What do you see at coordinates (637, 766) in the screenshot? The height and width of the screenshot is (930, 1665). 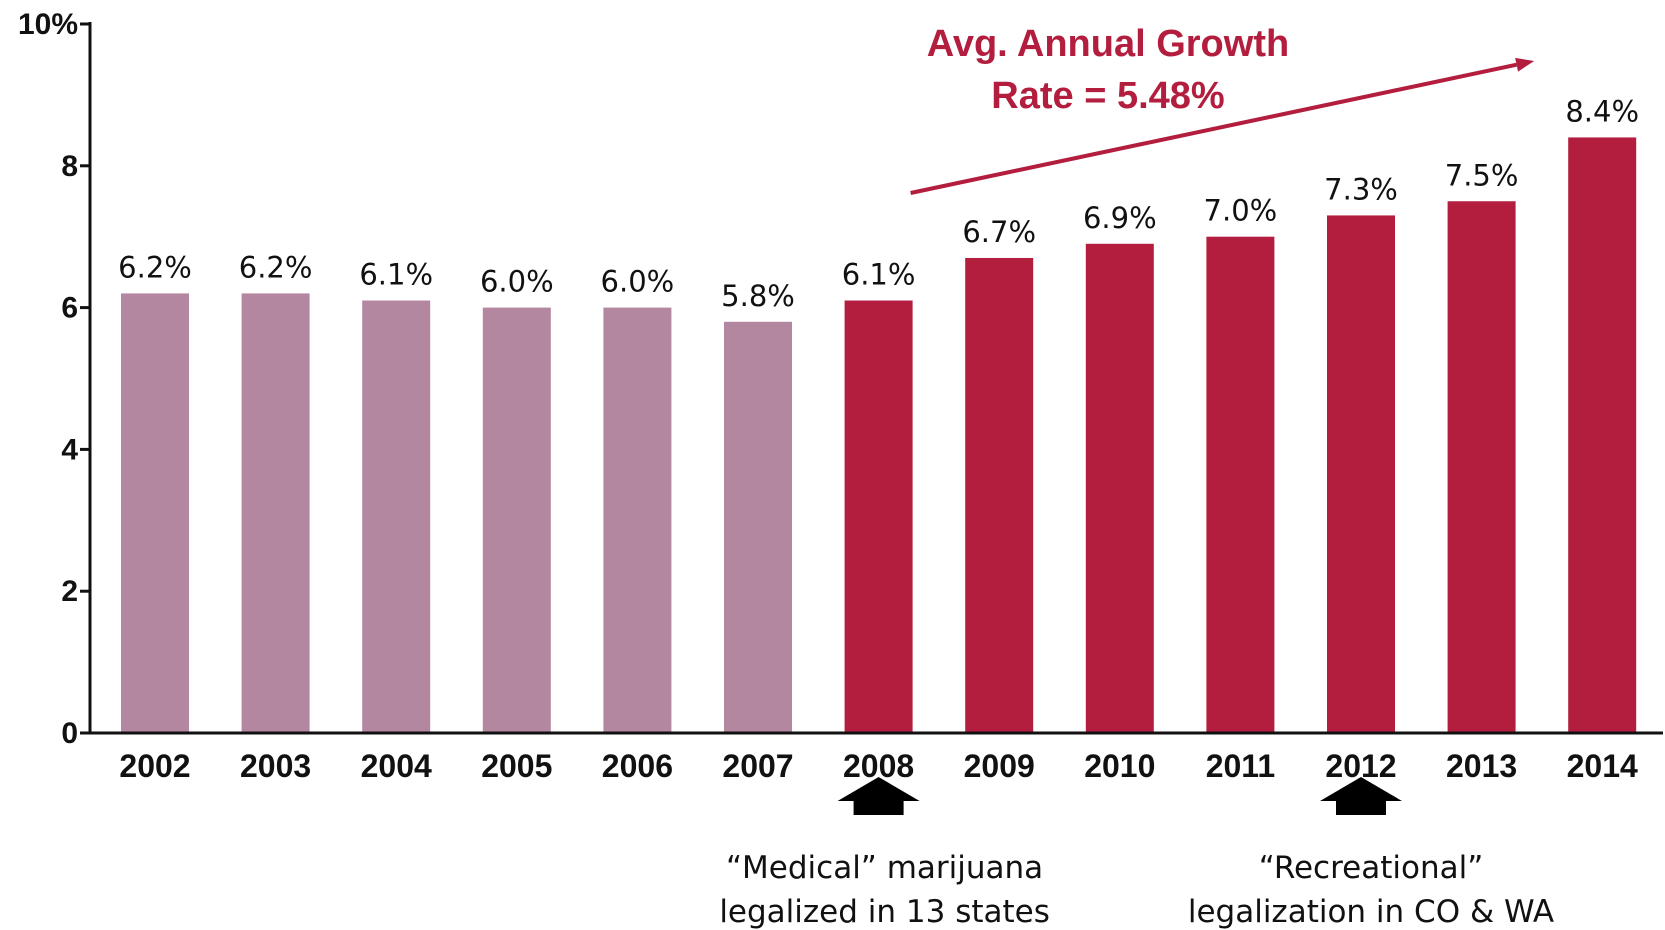 I see `x-tick-label-2006: 2006` at bounding box center [637, 766].